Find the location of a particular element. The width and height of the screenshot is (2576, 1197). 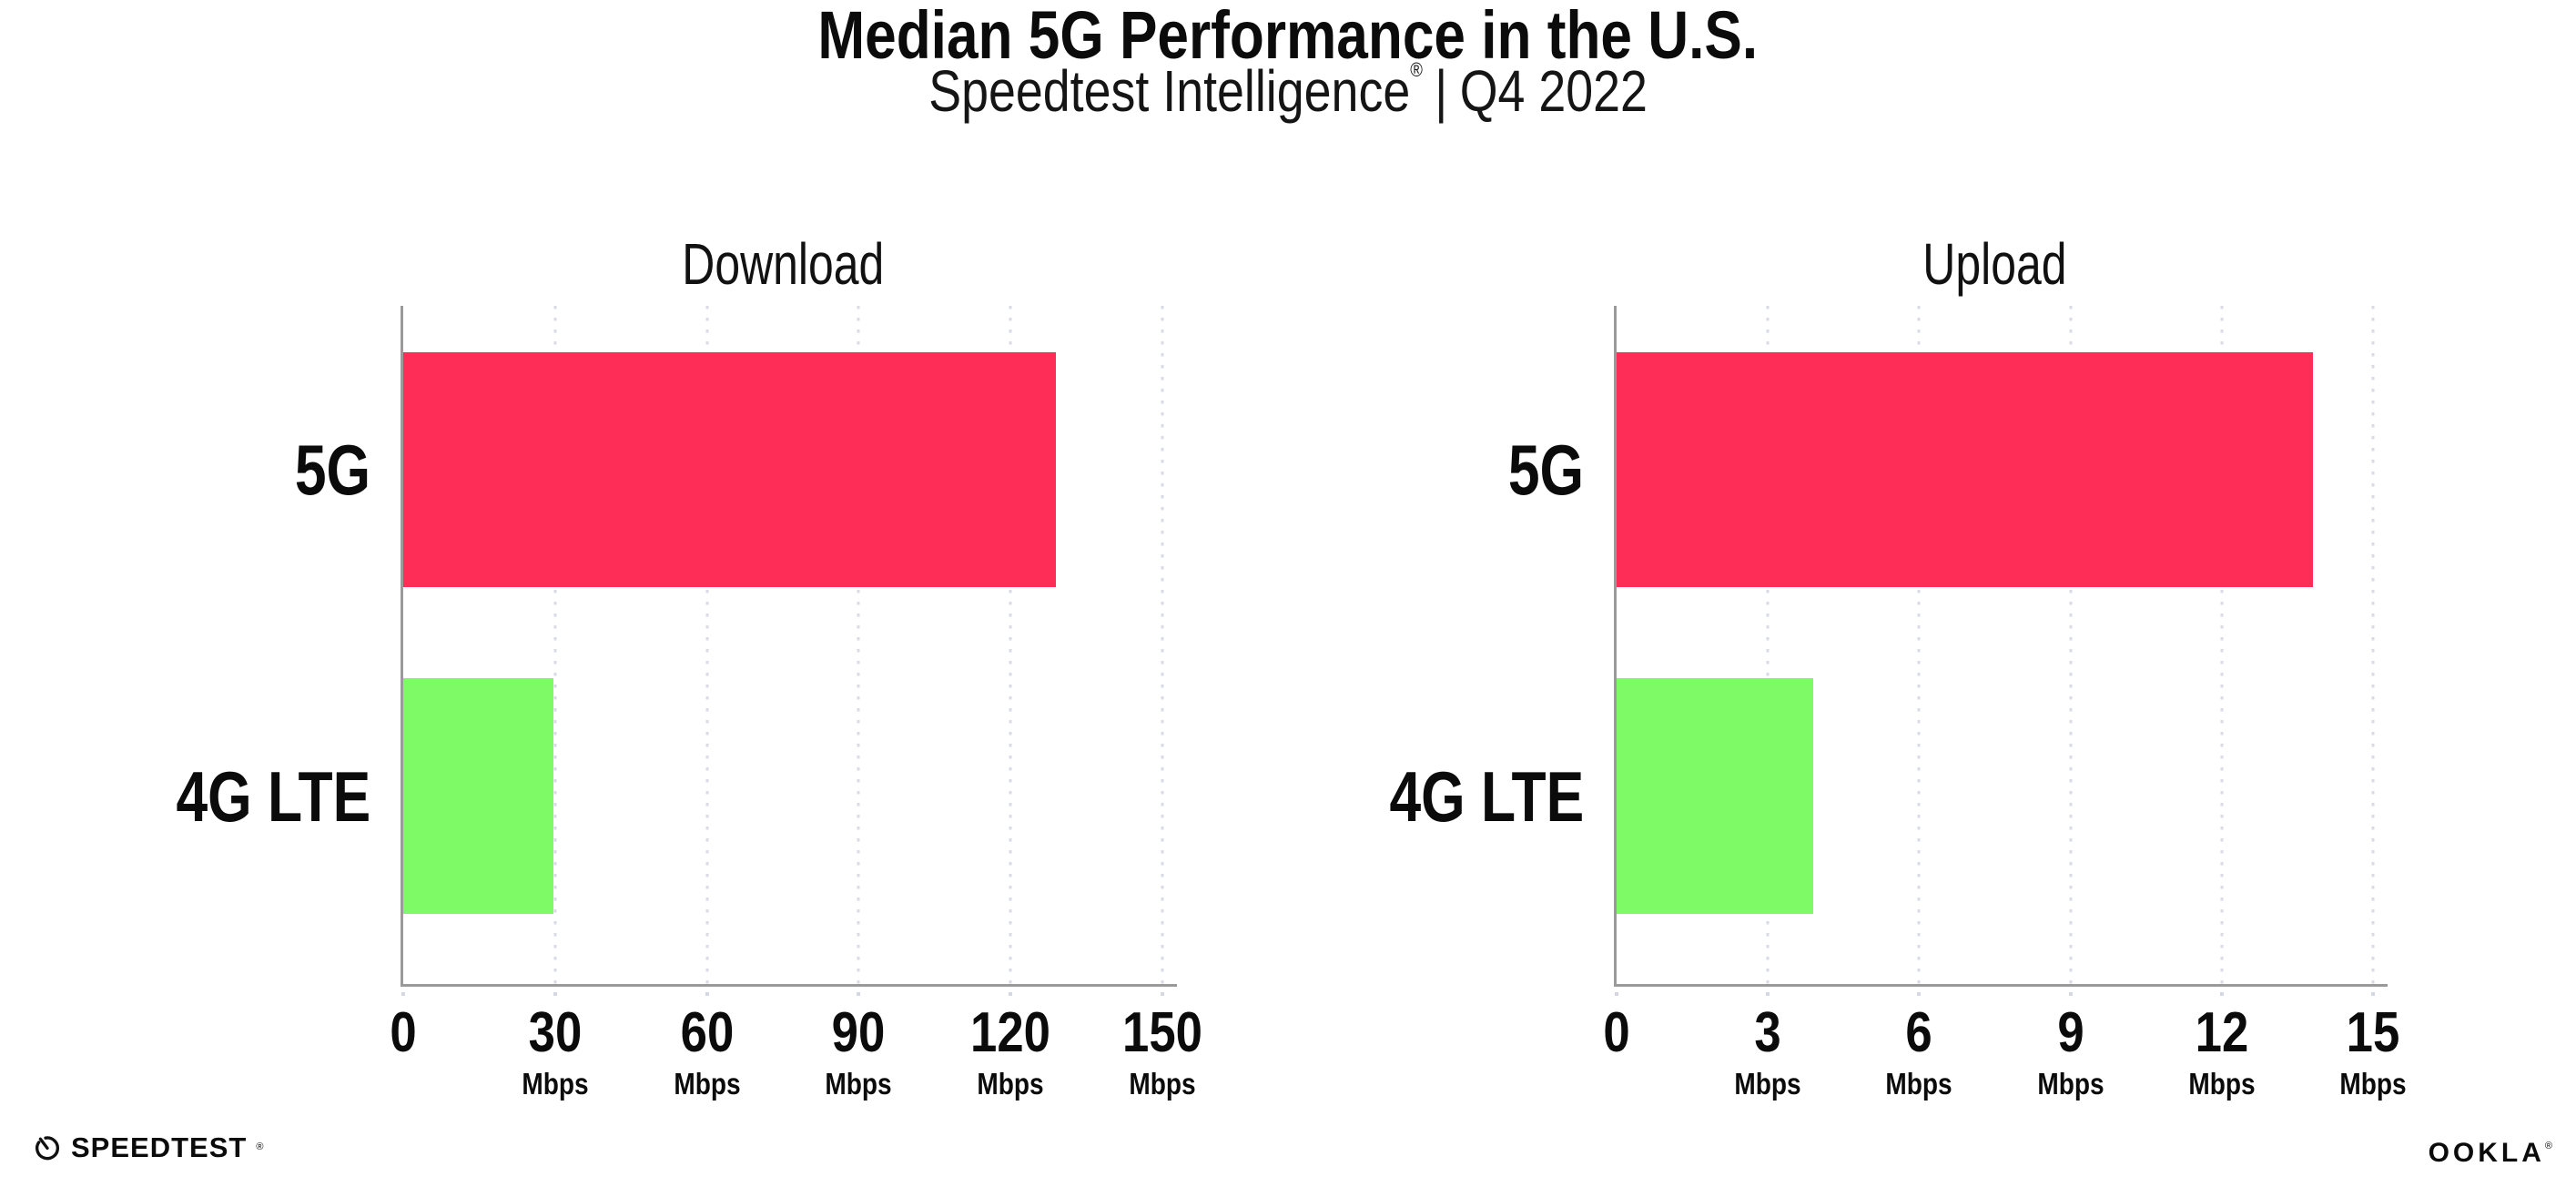

upload-chart-title: Upload is located at coordinates (1995, 264).